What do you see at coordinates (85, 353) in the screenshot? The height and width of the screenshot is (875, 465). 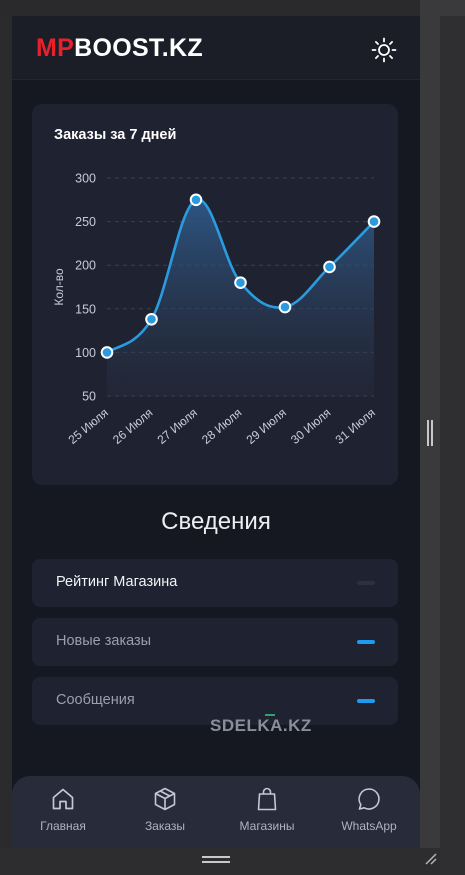 I see `y-tick-label: 100` at bounding box center [85, 353].